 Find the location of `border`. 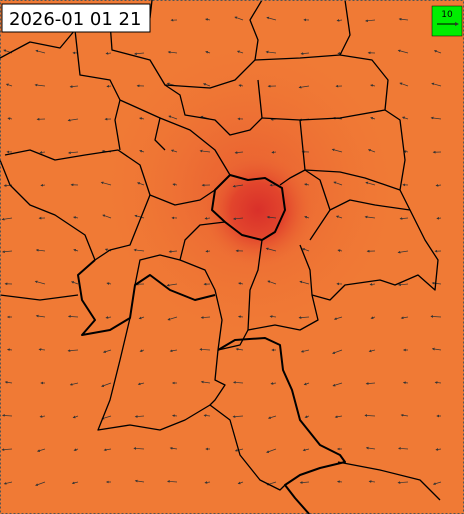

border is located at coordinates (281, 425).